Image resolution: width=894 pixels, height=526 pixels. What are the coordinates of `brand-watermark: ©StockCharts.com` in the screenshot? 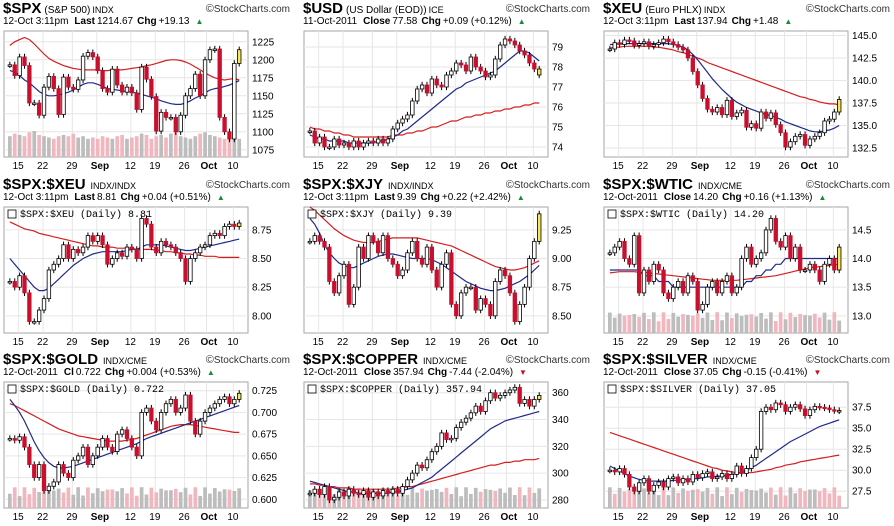 It's located at (248, 360).